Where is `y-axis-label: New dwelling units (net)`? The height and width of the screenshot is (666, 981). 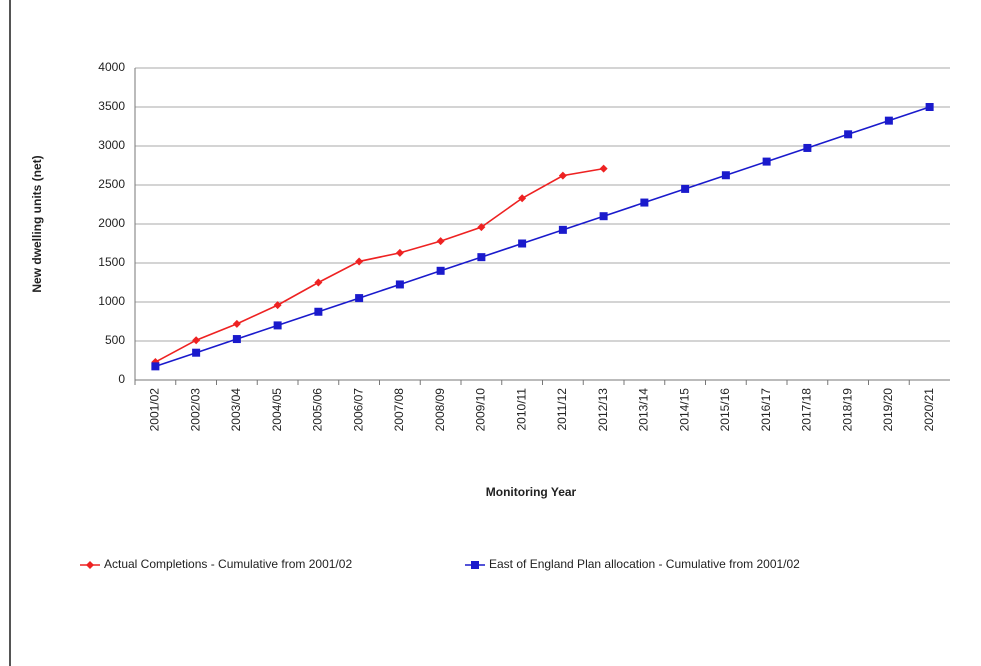
y-axis-label: New dwelling units (net) is located at coordinates (37, 223).